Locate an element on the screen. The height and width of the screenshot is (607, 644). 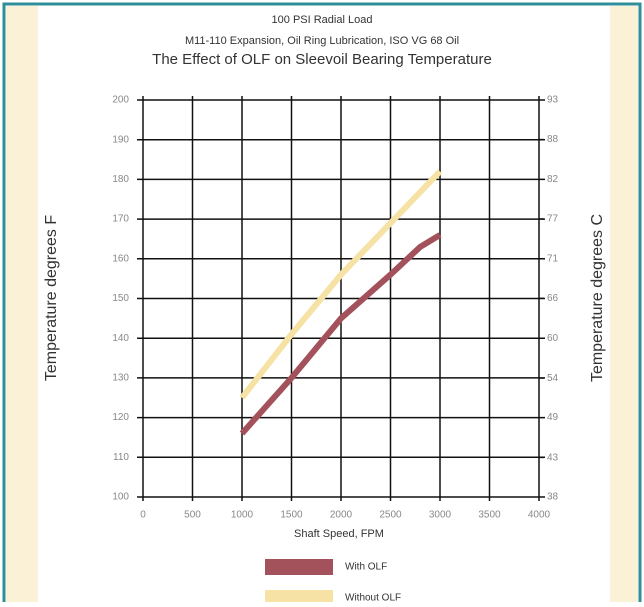
x-tick-label: 500 is located at coordinates (192, 515).